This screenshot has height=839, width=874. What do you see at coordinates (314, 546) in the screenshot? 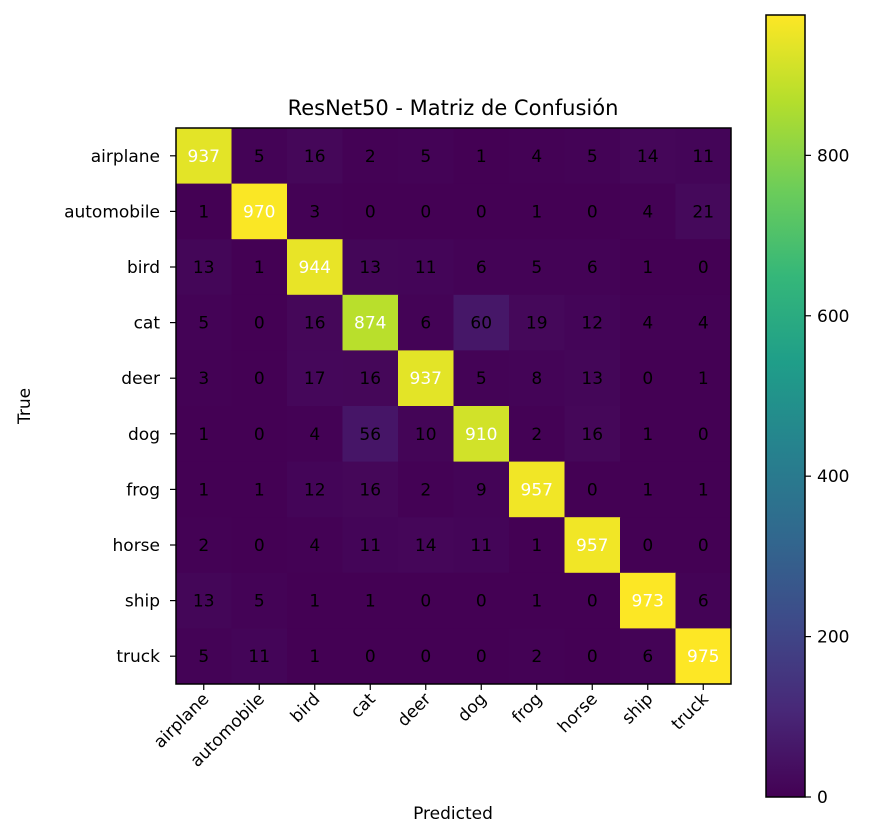
I see `cell-value-label: 4` at bounding box center [314, 546].